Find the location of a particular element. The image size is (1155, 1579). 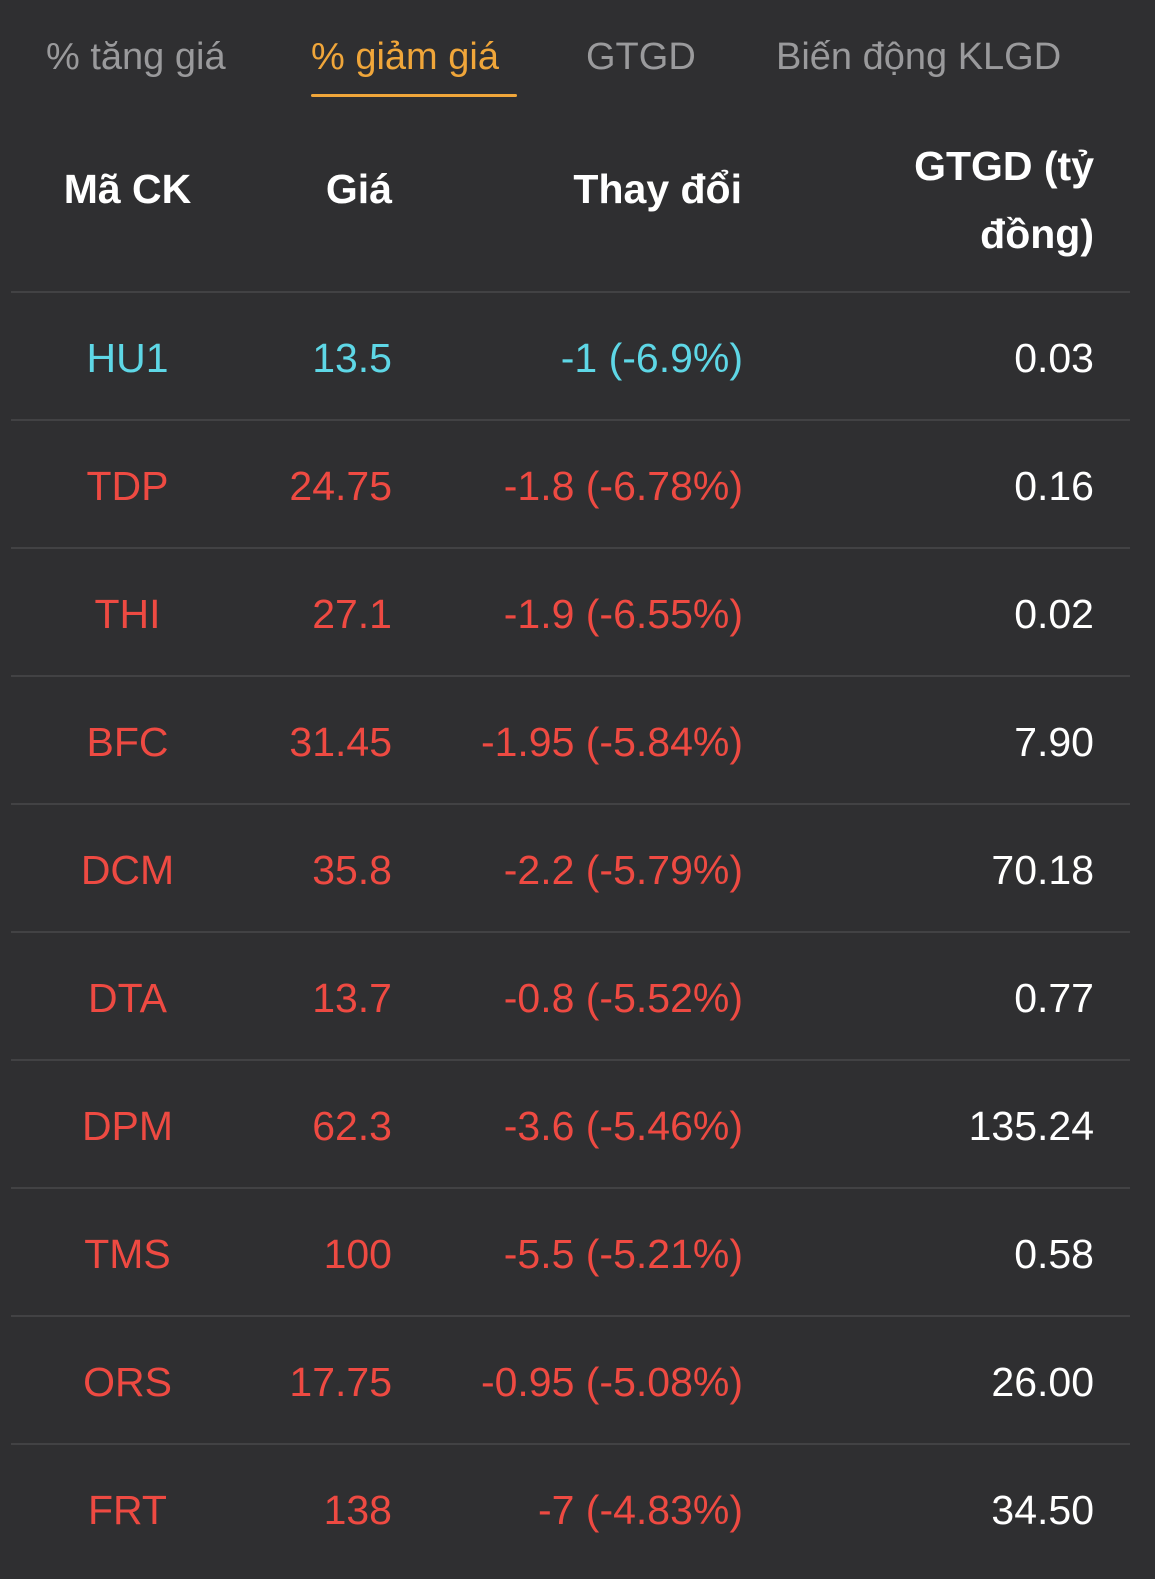

table-row: FRT 138 -7 (-4.83%) 34.50 is located at coordinates (570, 1507).